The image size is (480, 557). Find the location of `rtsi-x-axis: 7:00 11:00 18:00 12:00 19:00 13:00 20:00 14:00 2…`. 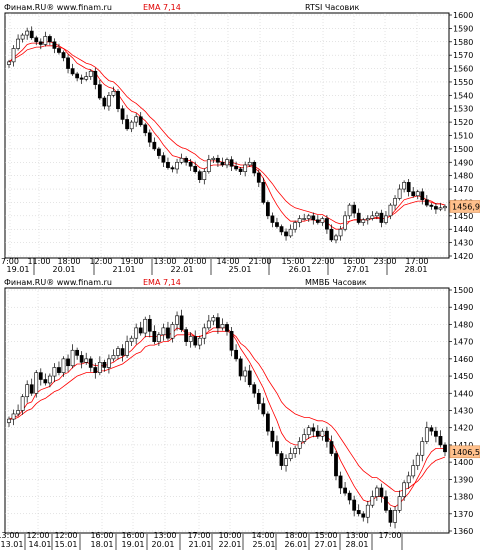

rtsi-x-axis: 7:00 11:00 18:00 12:00 19:00 13:00 20:00 14:00 2… is located at coordinates (215, 266).